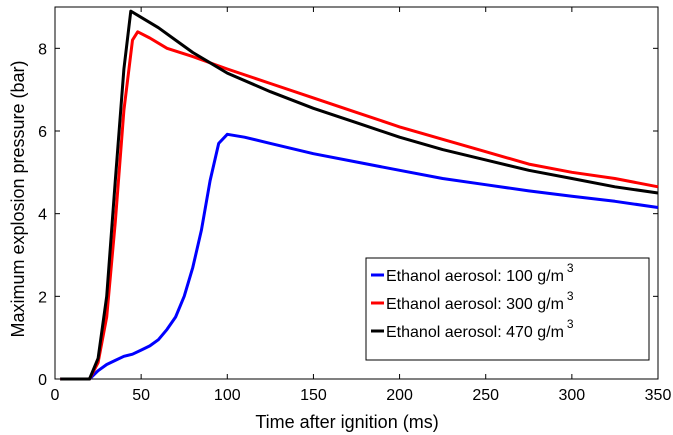  I want to click on x-tick-label: 350, so click(658, 395).